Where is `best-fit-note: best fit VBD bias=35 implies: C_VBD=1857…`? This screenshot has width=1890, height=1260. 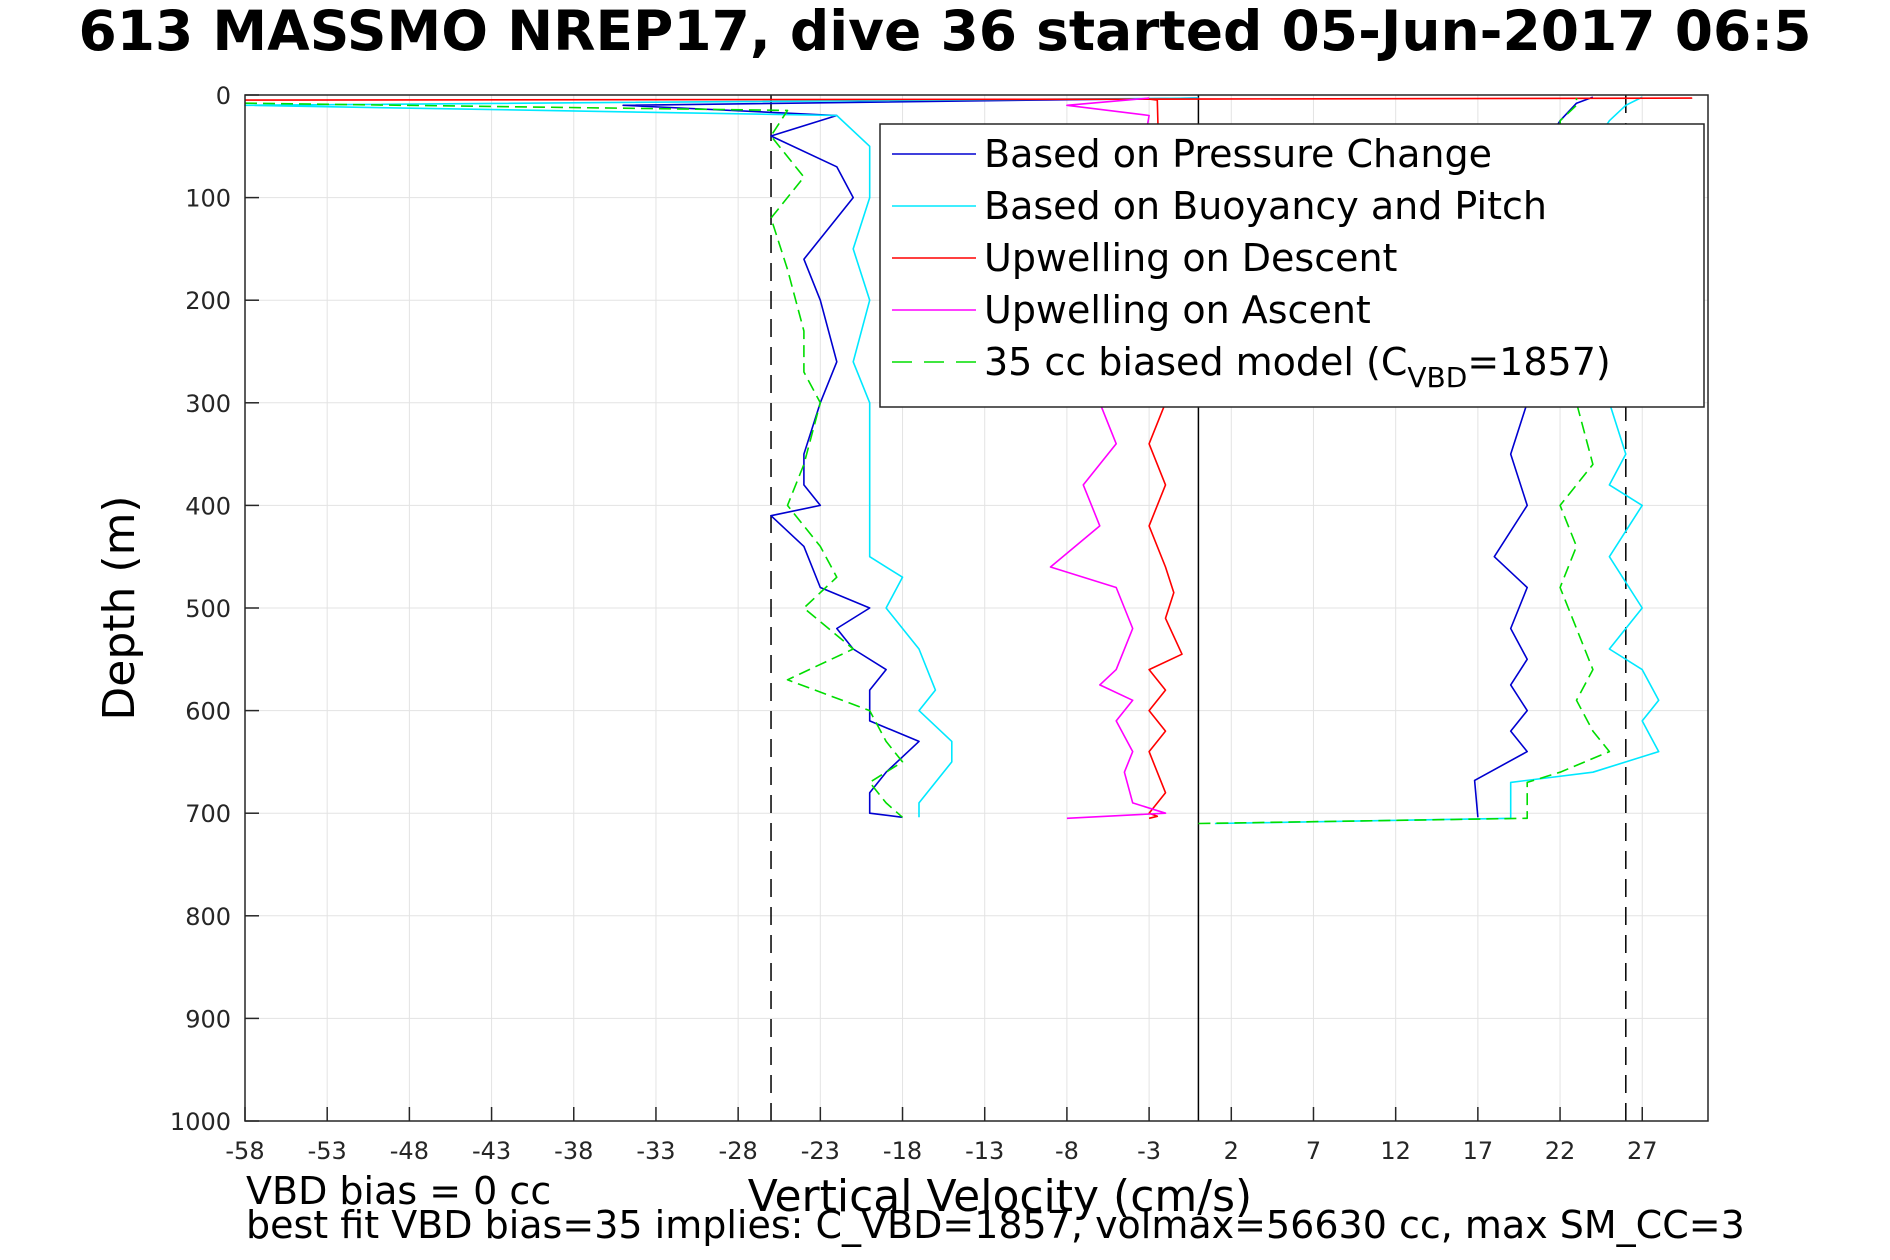
best-fit-note: best fit VBD bias=35 implies: C_VBD=1857… is located at coordinates (995, 1225).